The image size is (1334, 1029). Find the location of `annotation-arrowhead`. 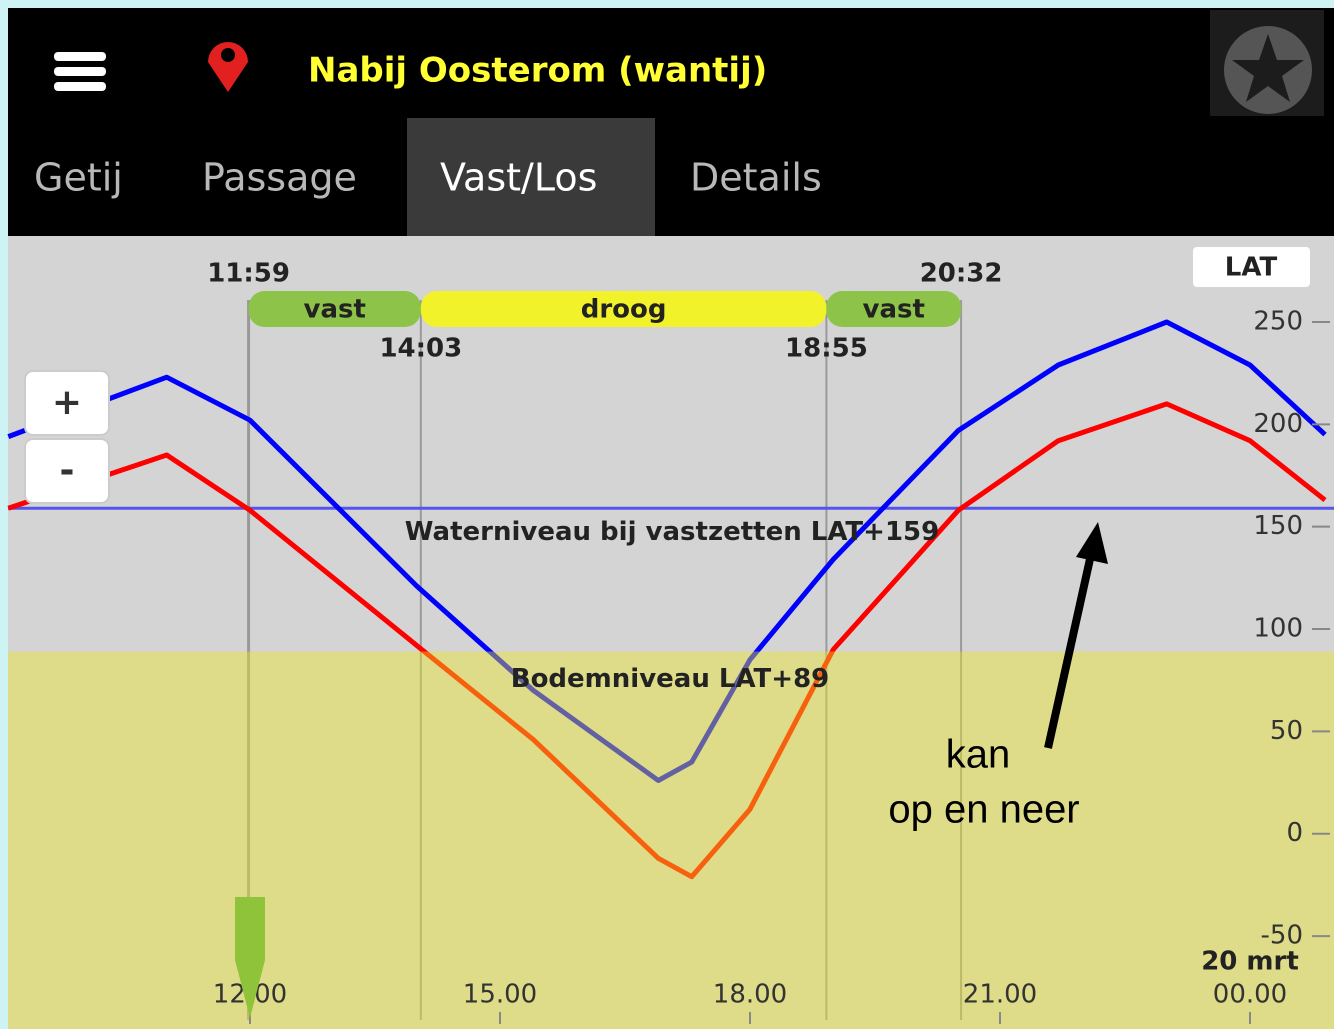

annotation-arrowhead is located at coordinates (1092, 543).